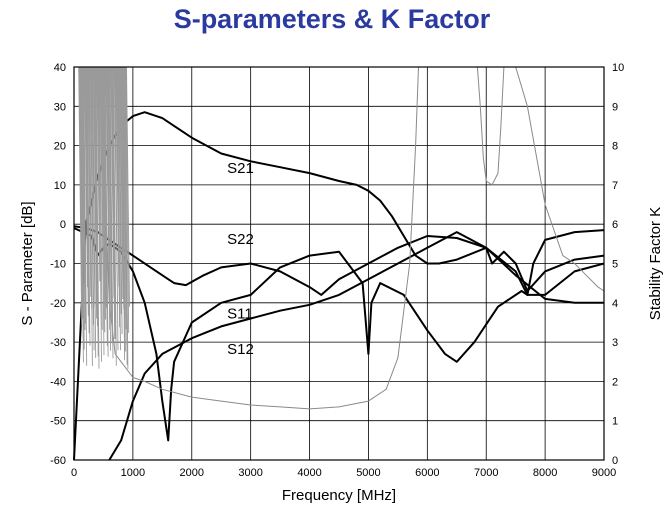 The width and height of the screenshot is (664, 517). Describe the element at coordinates (60, 147) in the screenshot. I see `y-tick-label: 20` at that location.